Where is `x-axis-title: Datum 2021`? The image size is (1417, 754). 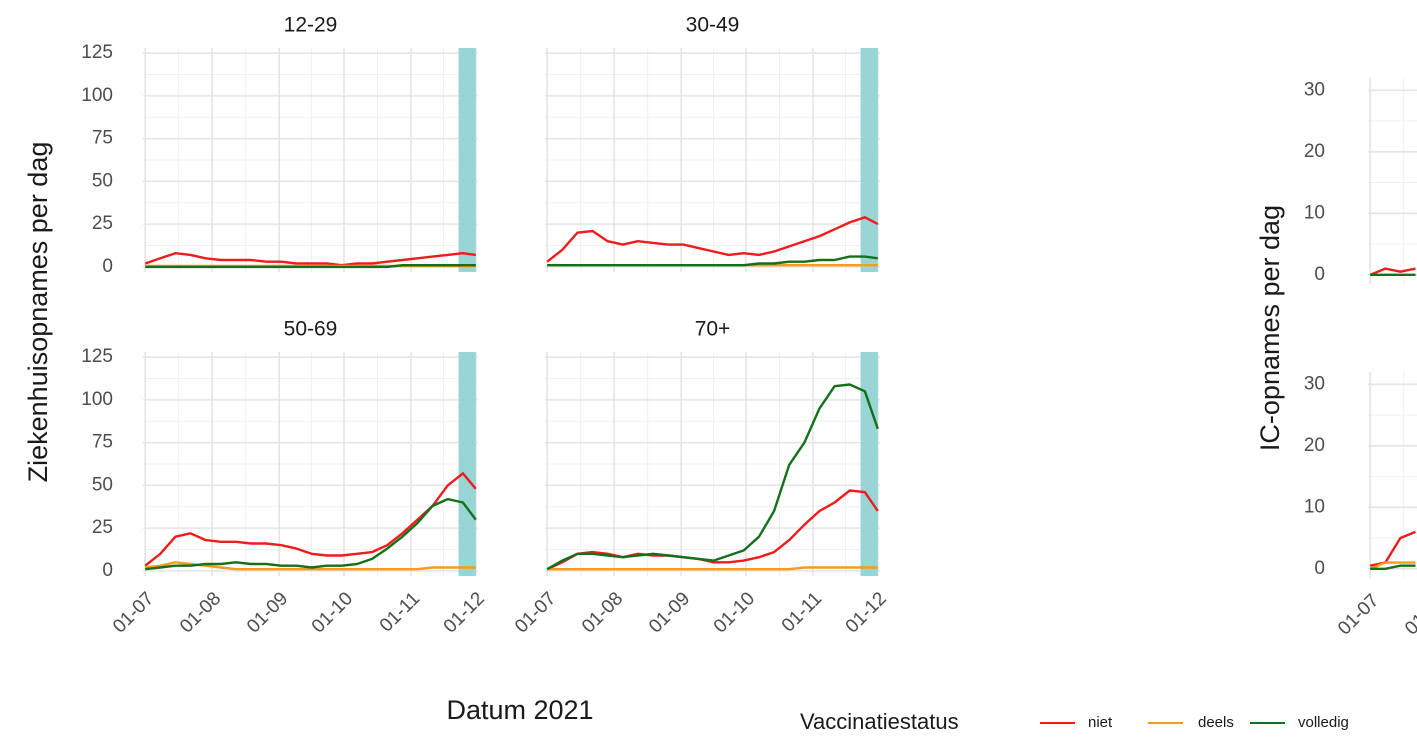 x-axis-title: Datum 2021 is located at coordinates (519, 710).